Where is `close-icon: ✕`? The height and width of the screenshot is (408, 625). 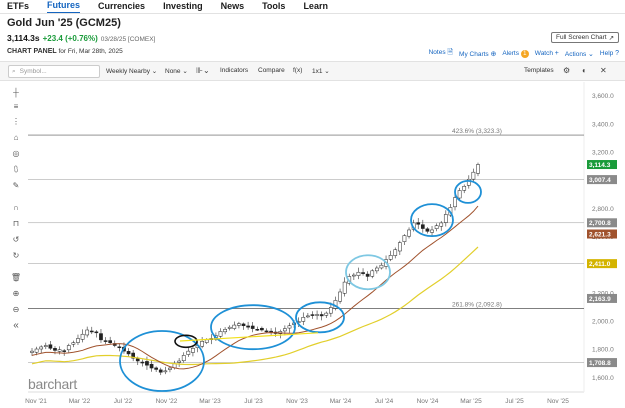
close-icon: ✕ is located at coordinates (603, 70).